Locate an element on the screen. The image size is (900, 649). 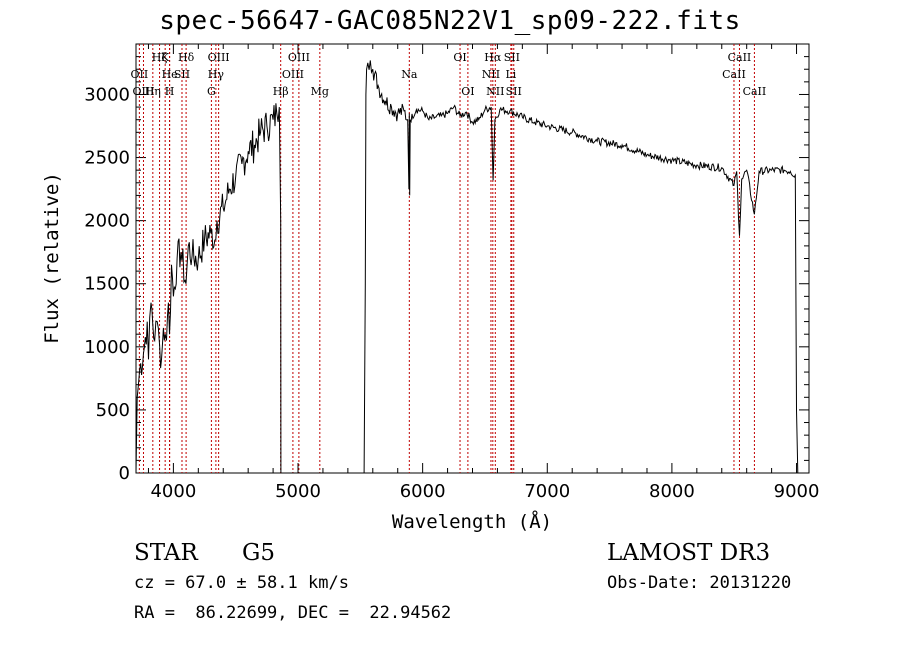
spectral-line-label: Na is located at coordinates (409, 74).